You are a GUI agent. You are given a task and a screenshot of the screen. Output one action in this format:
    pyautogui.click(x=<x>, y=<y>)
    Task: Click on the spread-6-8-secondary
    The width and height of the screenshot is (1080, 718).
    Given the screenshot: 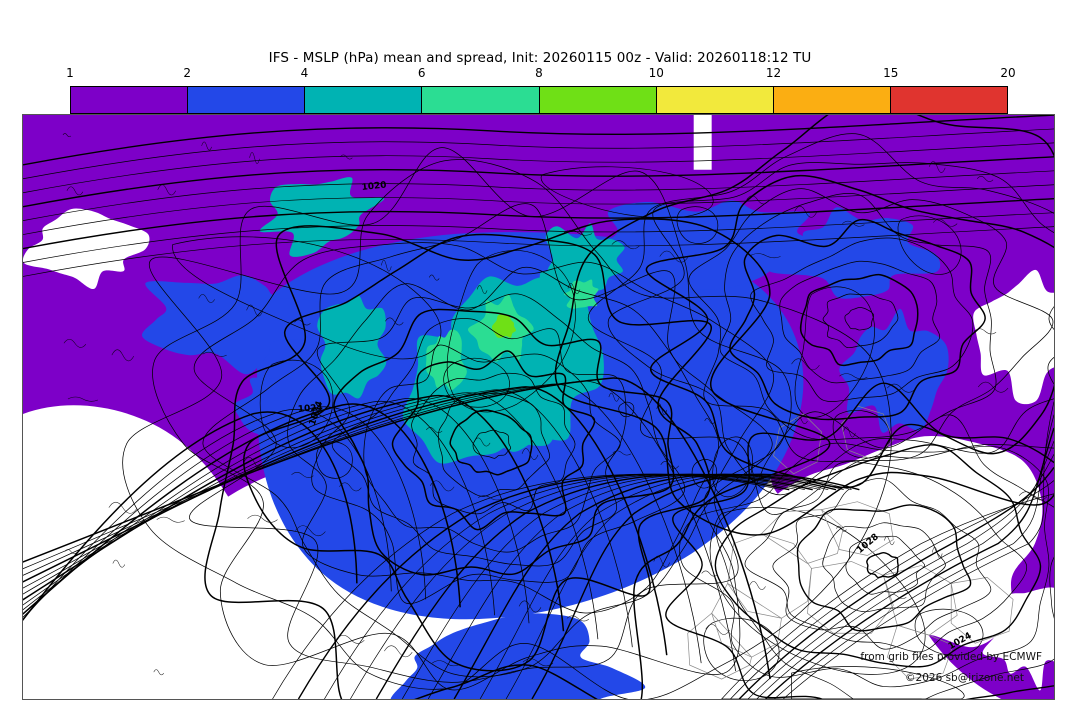 What is the action you would take?
    pyautogui.click(x=446, y=360)
    